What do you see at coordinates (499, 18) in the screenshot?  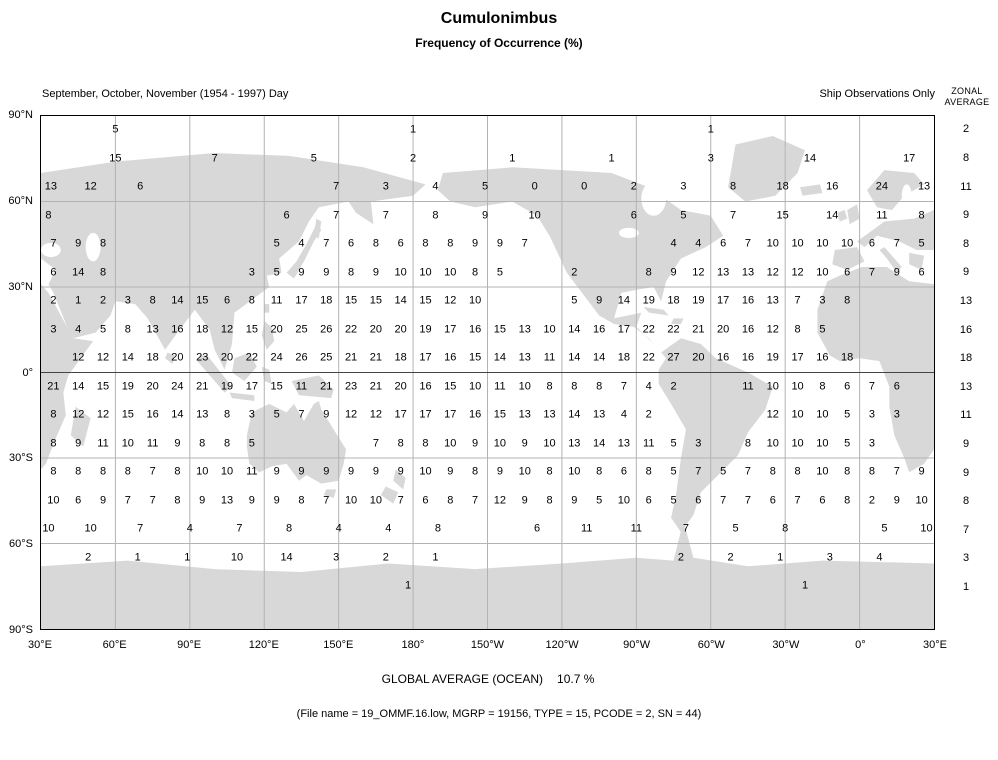 I see `chart-title: Cumulonimbus` at bounding box center [499, 18].